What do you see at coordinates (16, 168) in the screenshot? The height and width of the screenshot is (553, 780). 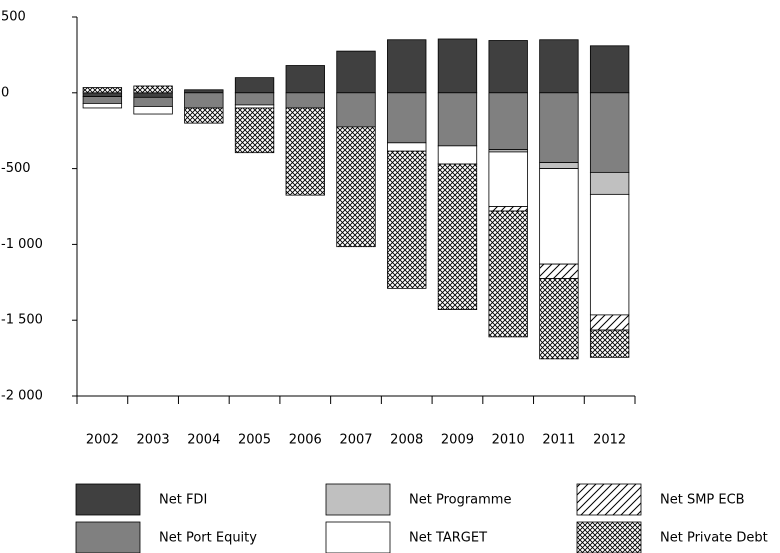 I see `y-tick-label: -500` at bounding box center [16, 168].